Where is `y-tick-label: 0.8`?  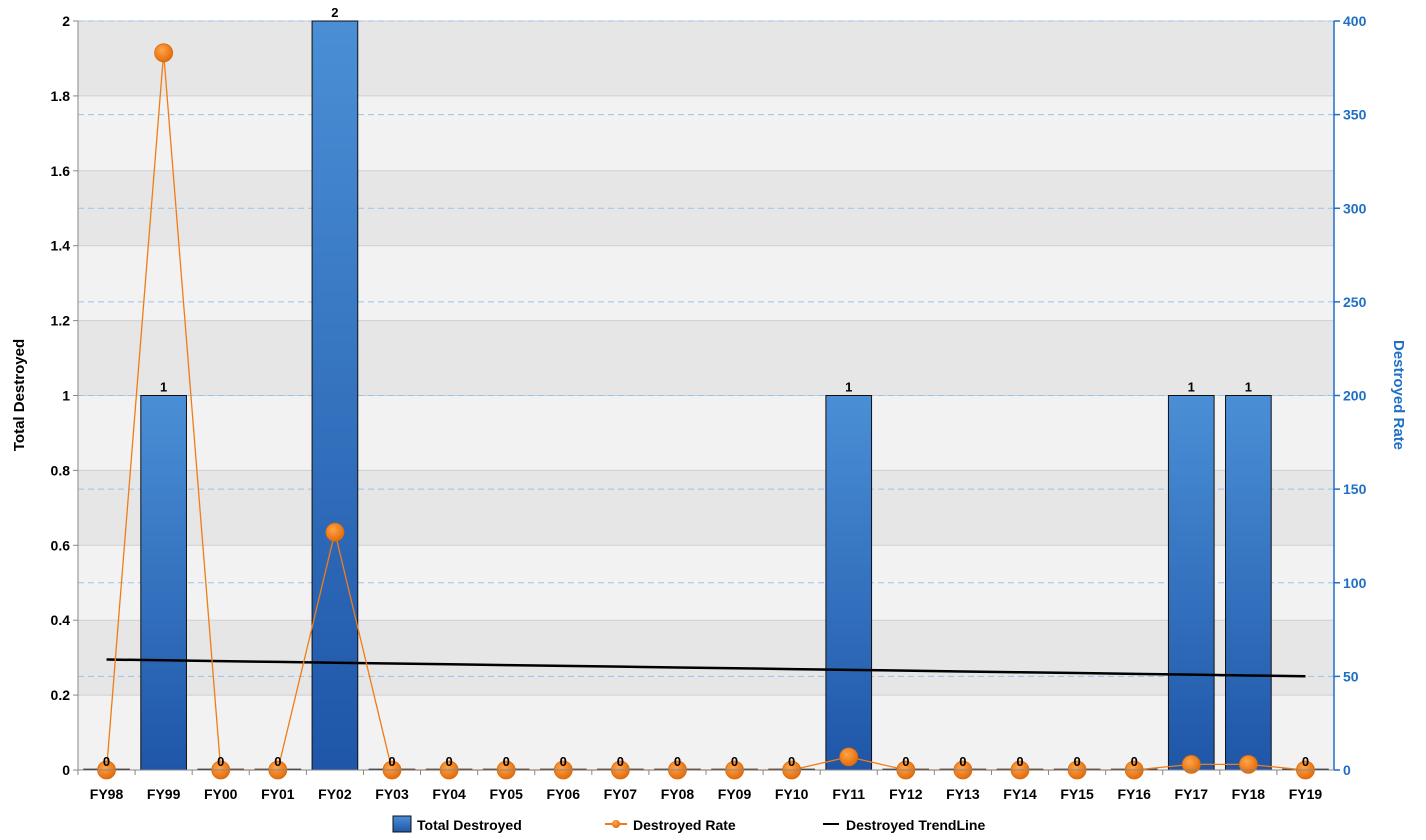
y-tick-label: 0.8 is located at coordinates (61, 470).